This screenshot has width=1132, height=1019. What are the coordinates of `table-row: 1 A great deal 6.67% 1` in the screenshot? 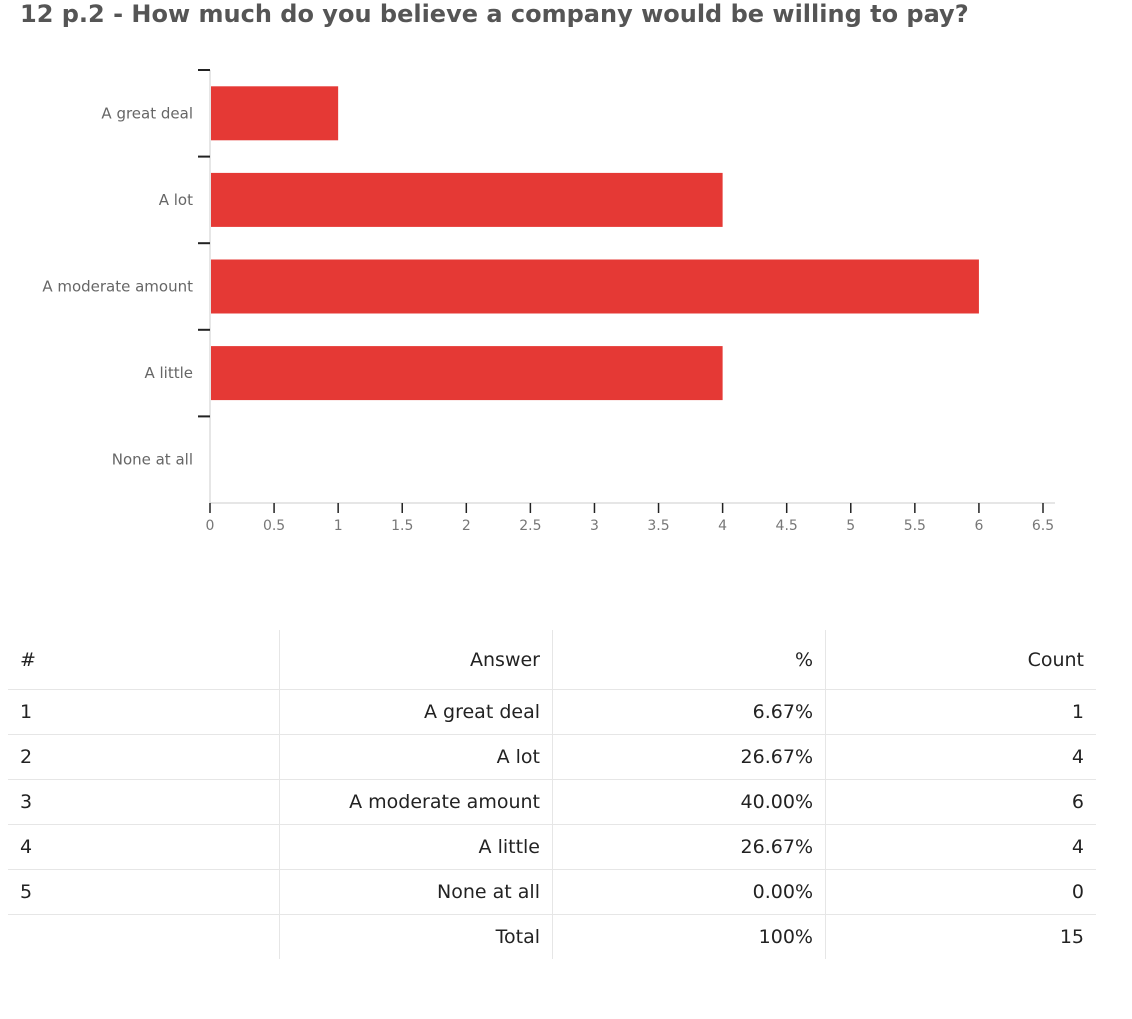 It's located at (552, 712).